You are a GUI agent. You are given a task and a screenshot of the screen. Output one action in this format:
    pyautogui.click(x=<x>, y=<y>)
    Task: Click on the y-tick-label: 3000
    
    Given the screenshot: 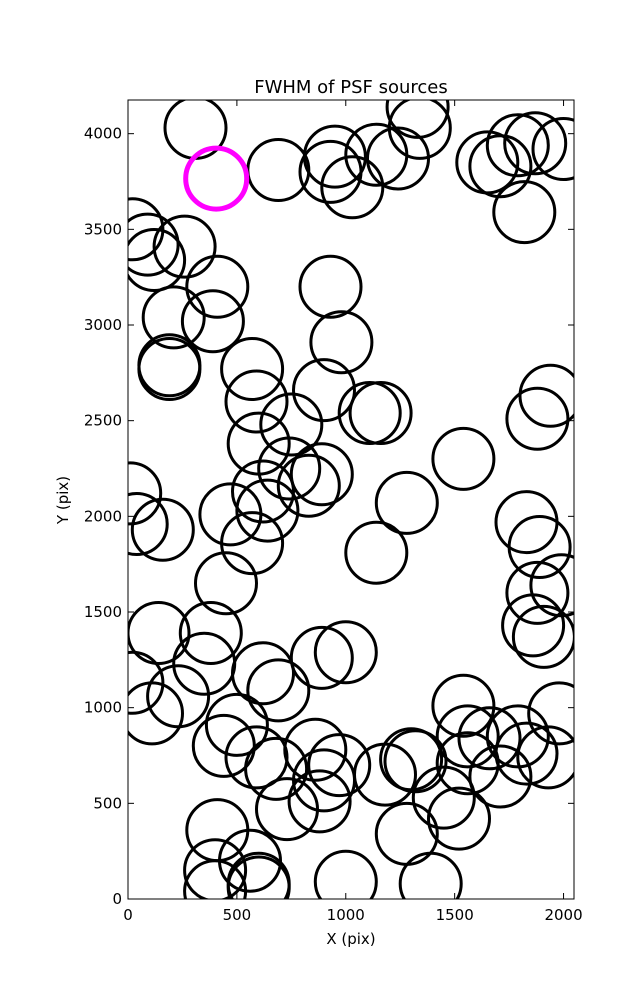 What is the action you would take?
    pyautogui.click(x=103, y=325)
    